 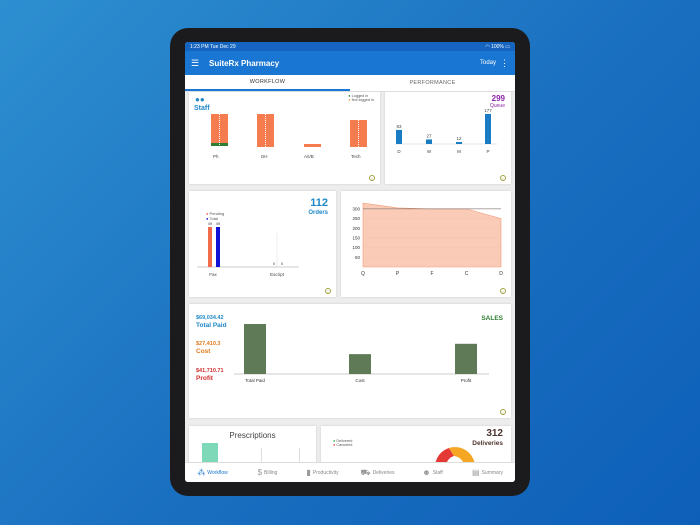 What do you see at coordinates (429, 135) in the screenshot?
I see `queue-value-label: 27` at bounding box center [429, 135].